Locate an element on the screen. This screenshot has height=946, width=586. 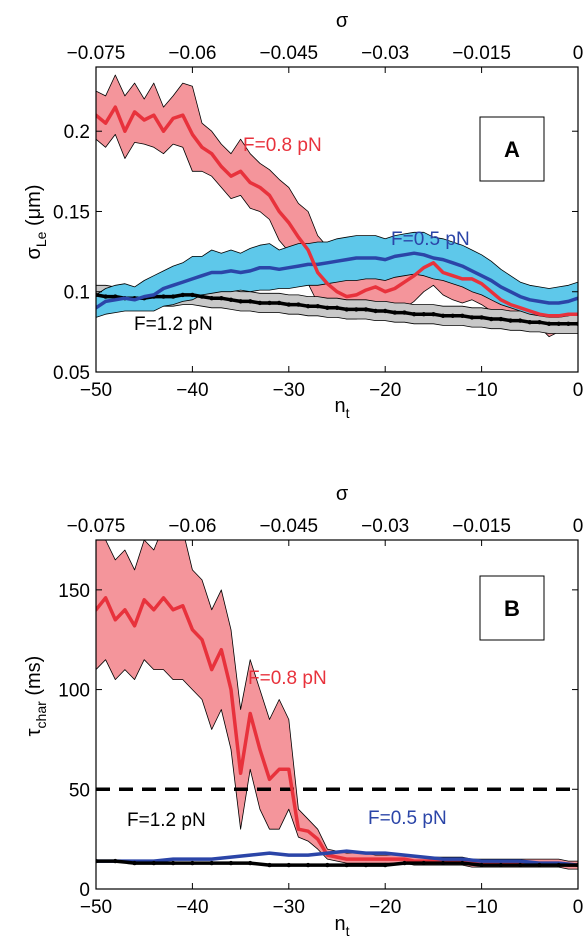
panel-b-label-f12: F=1.2 pN is located at coordinates (166, 820).